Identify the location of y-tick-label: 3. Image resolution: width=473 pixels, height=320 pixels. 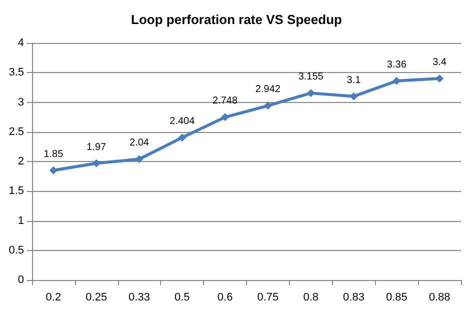
(21, 102).